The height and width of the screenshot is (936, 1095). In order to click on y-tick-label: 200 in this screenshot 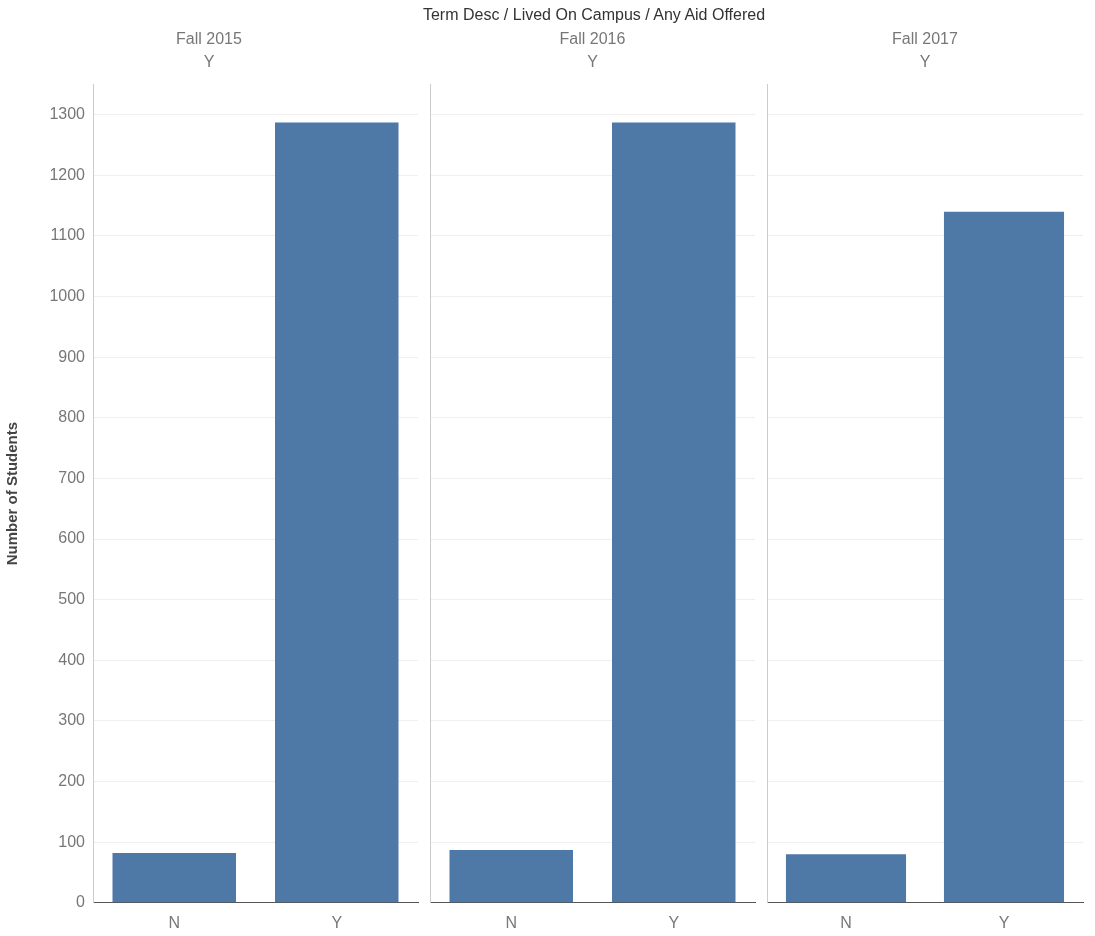, I will do `click(72, 780)`.